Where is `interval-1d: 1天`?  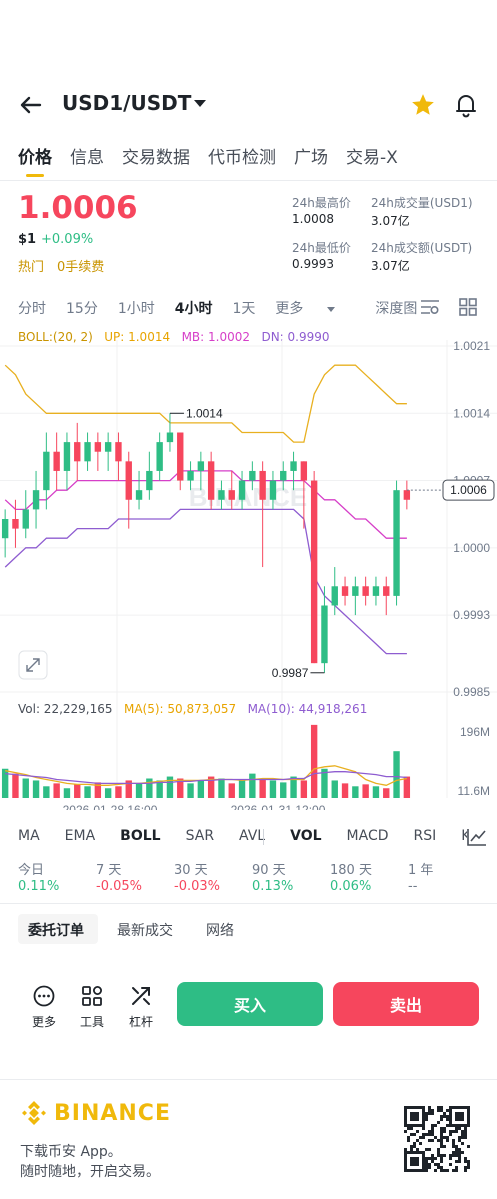 interval-1d: 1天 is located at coordinates (244, 309).